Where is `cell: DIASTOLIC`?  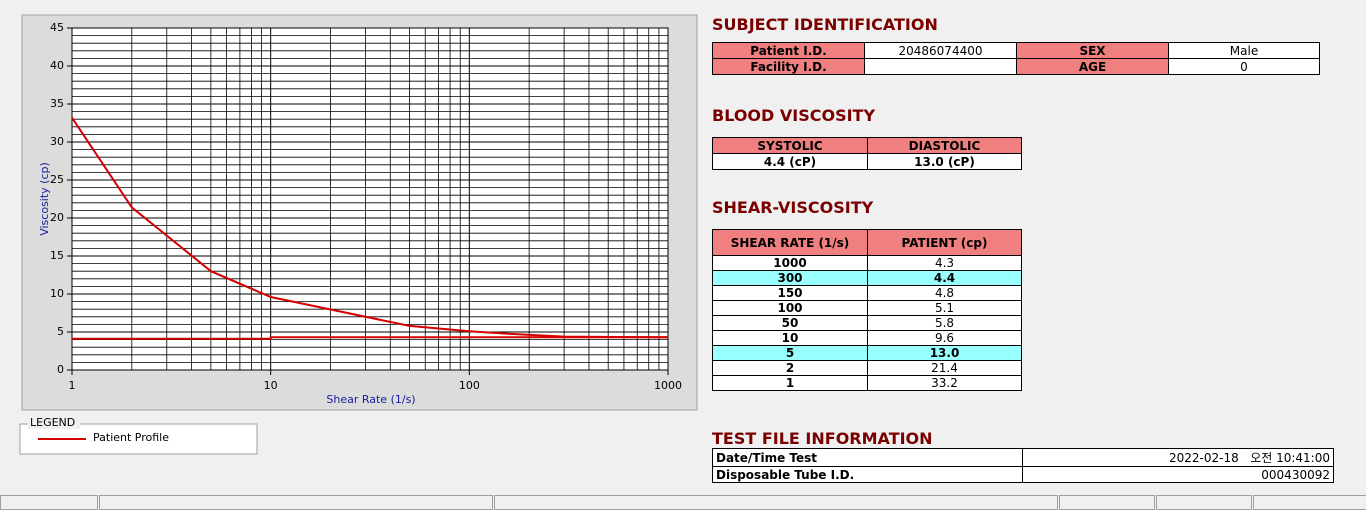
cell: DIASTOLIC is located at coordinates (944, 145).